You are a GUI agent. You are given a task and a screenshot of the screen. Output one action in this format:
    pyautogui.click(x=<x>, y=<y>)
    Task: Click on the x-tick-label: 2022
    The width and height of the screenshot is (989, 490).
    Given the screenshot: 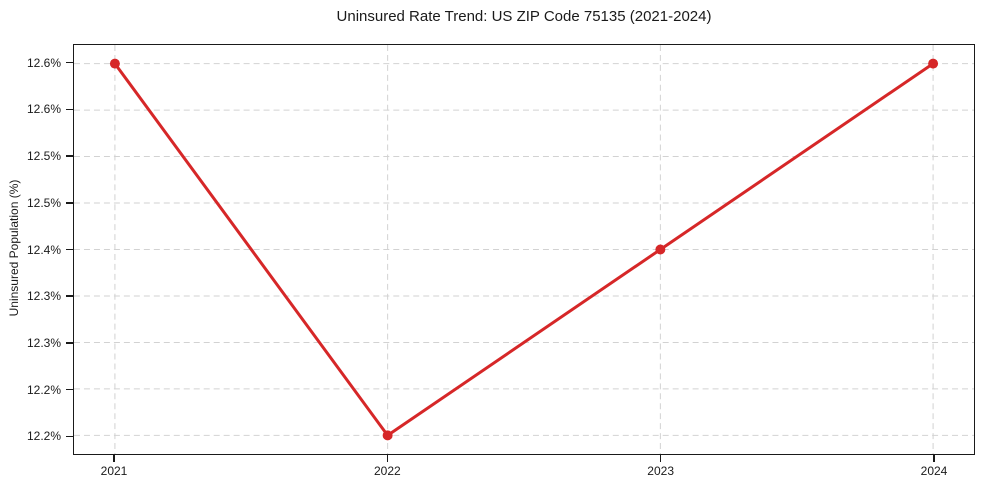 What is the action you would take?
    pyautogui.click(x=387, y=471)
    